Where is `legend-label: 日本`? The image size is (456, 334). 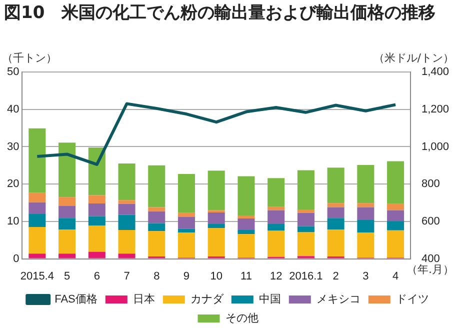 legend-label: 日本 is located at coordinates (143, 299).